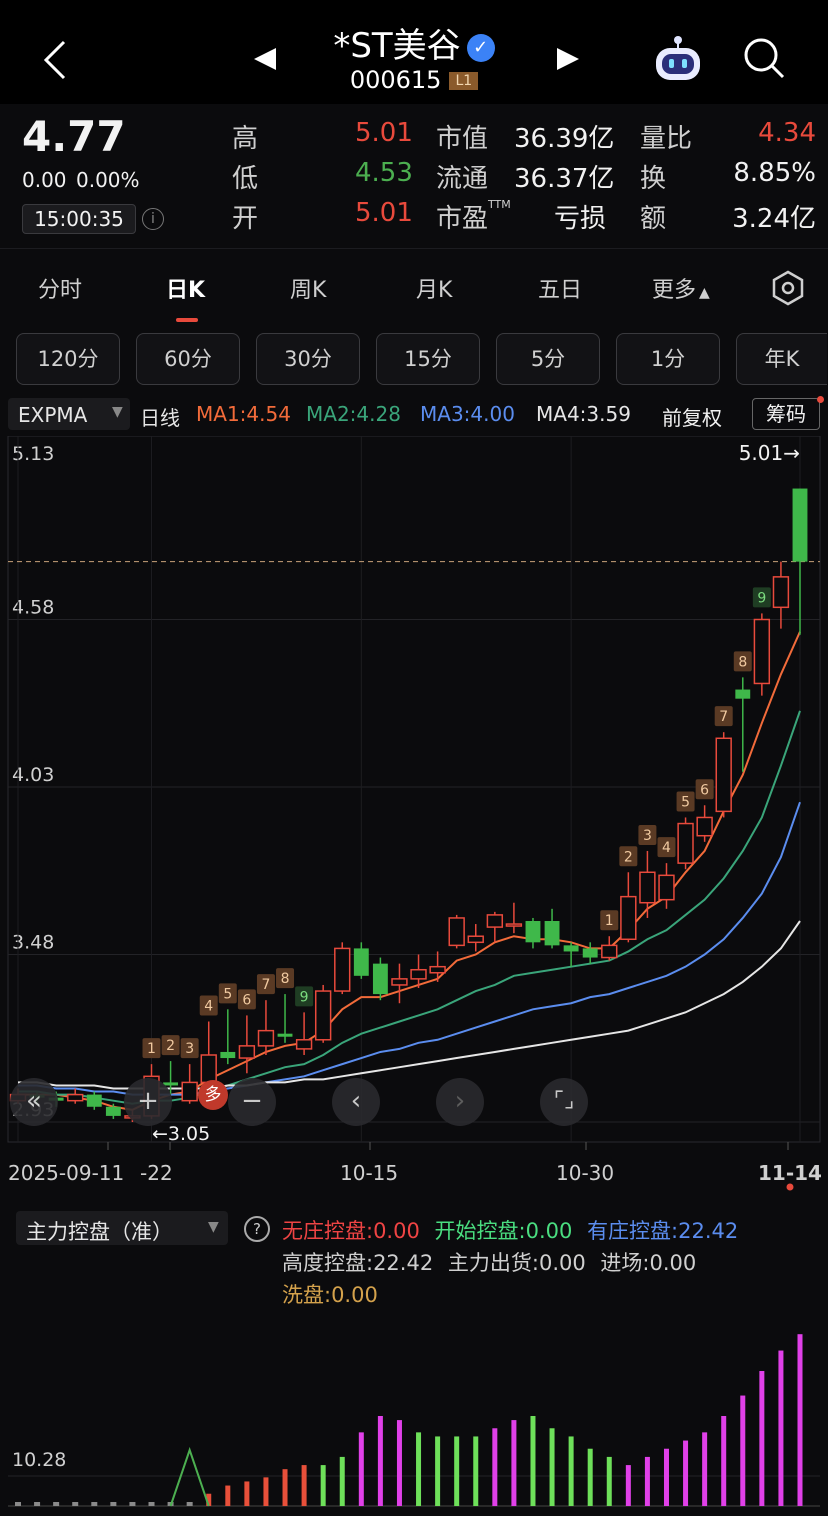 Image resolution: width=828 pixels, height=1516 pixels. Describe the element at coordinates (122, 1228) in the screenshot. I see `sub-indicator-selector: 主力控盘（准） ▼` at that location.